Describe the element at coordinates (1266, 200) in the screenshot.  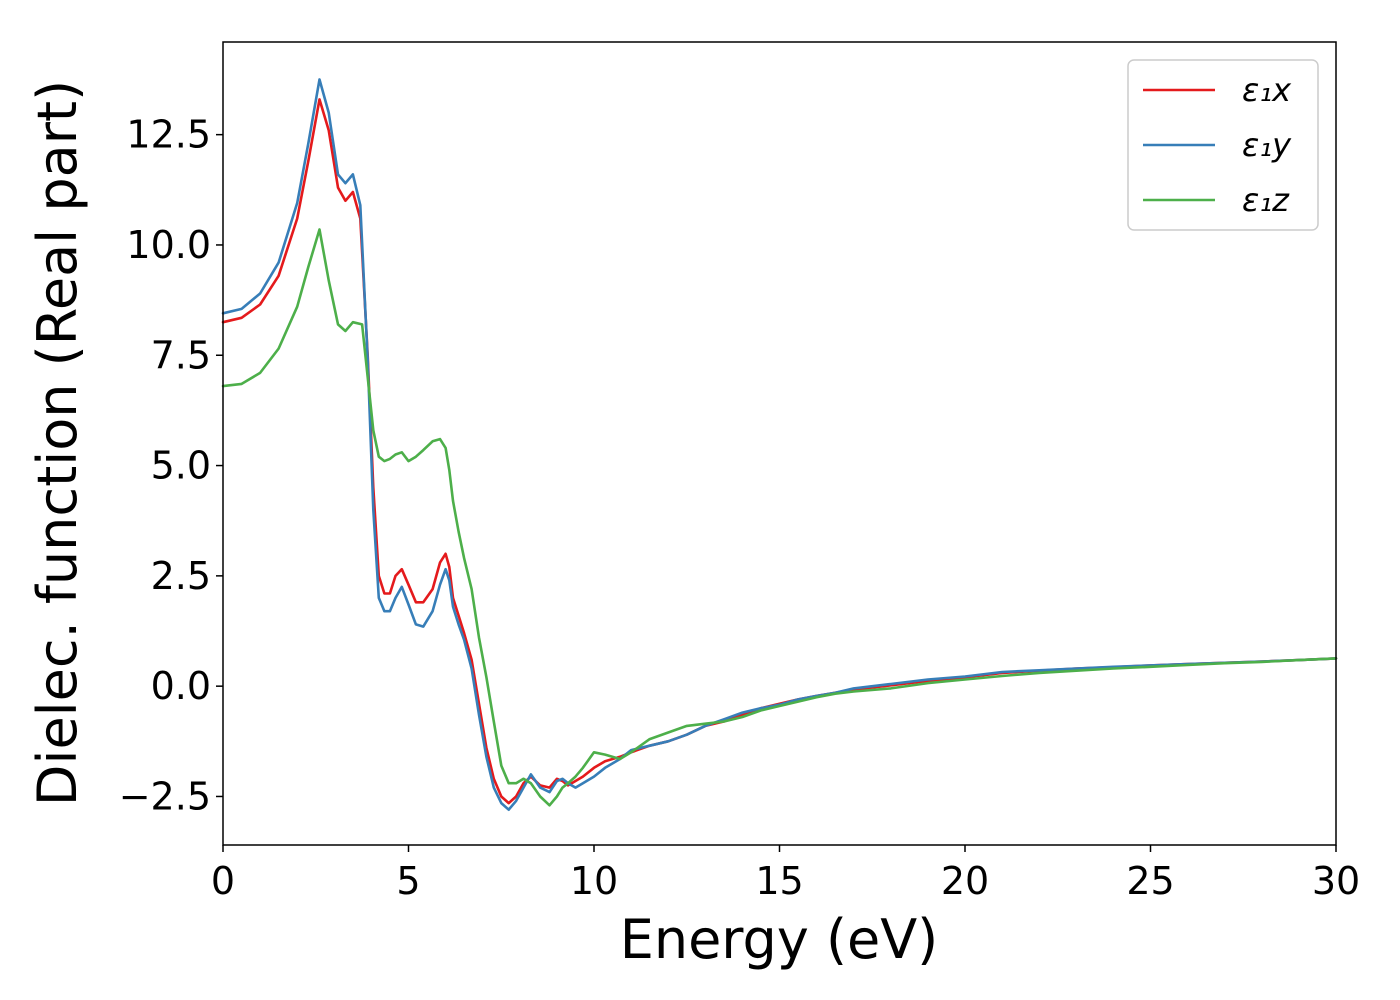
I see `legend-label: ε₁z` at that location.